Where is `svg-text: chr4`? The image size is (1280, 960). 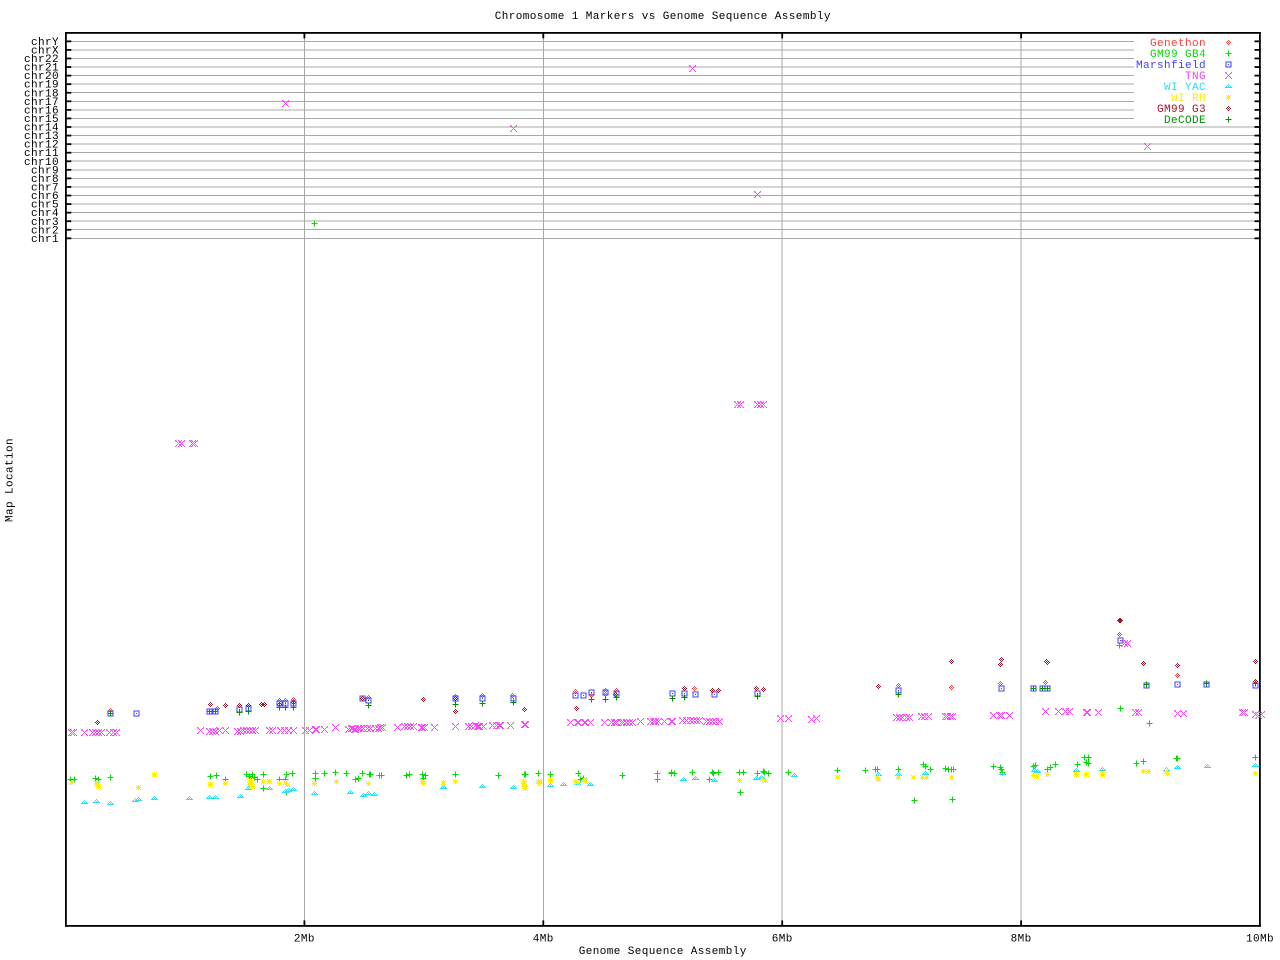
svg-text: chr4 is located at coordinates (45, 214).